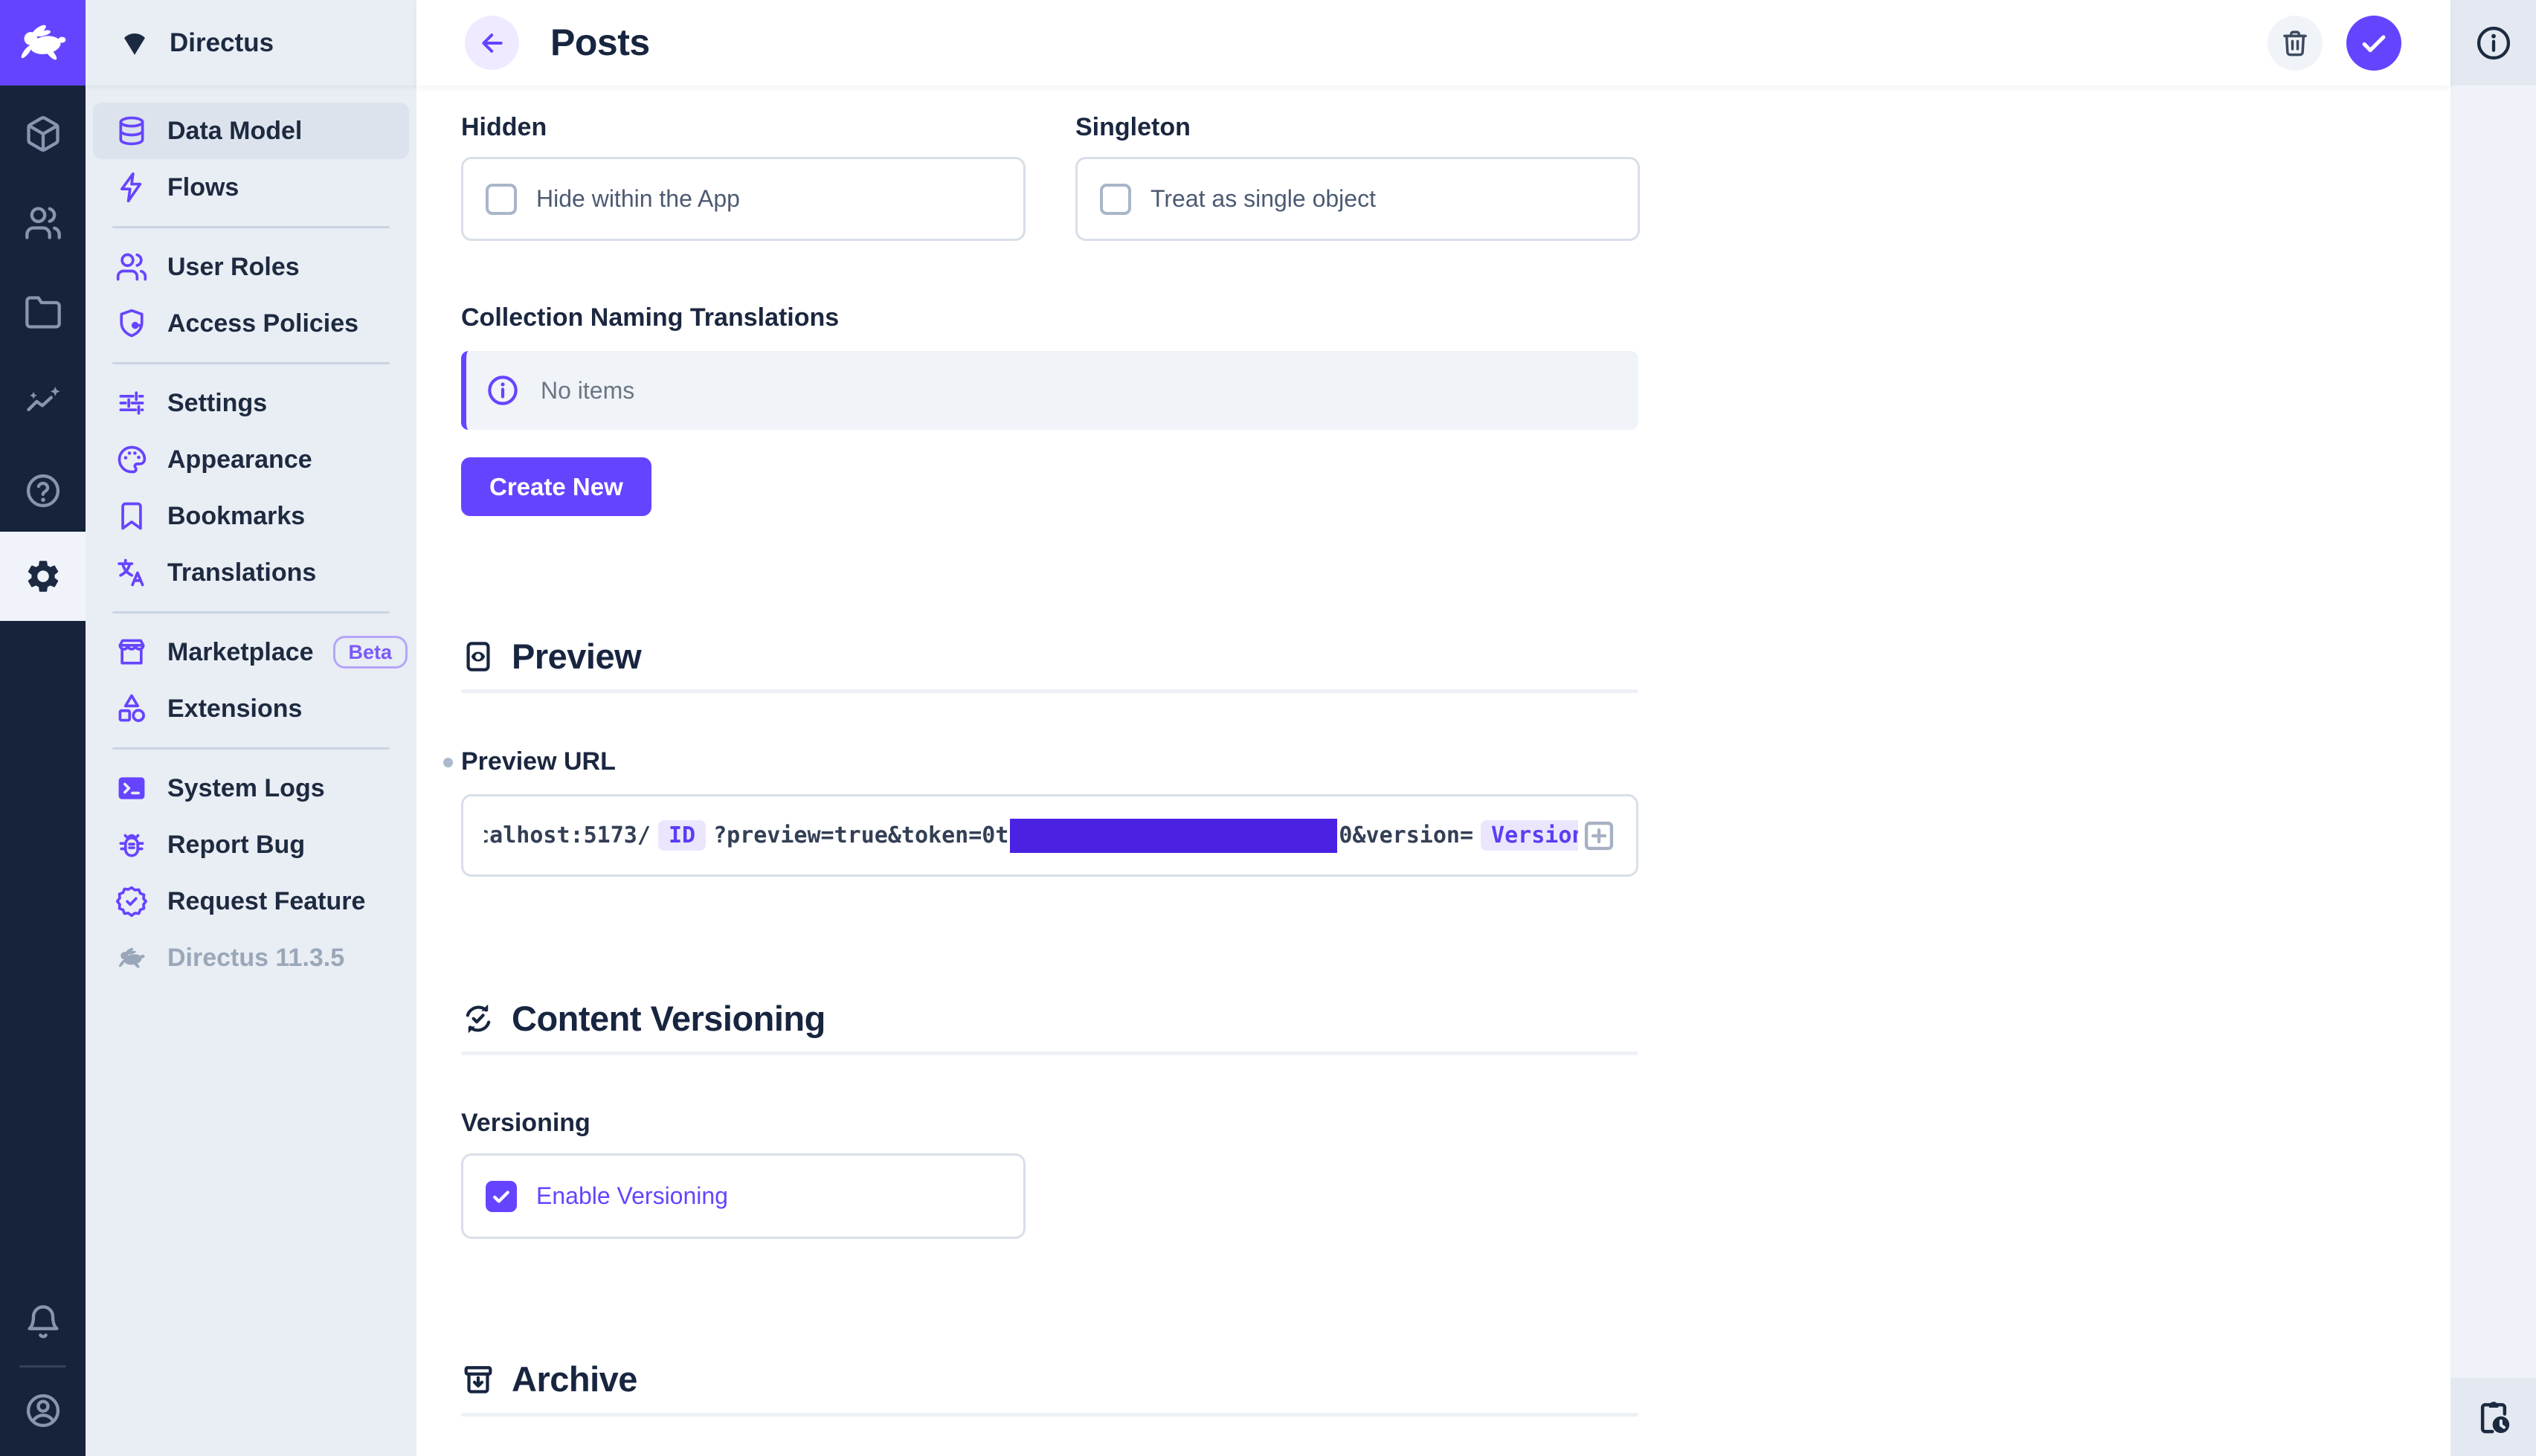 The height and width of the screenshot is (1456, 2536). I want to click on archive-section-title: Archive, so click(574, 1379).